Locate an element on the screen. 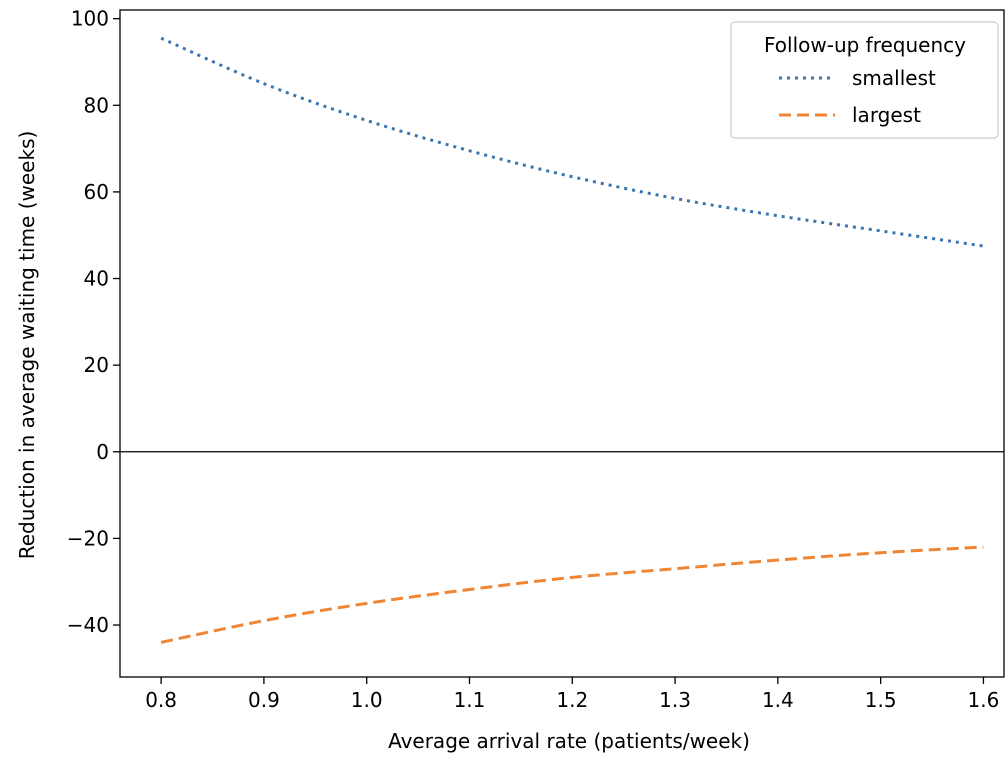  legend-label-largest: largest is located at coordinates (886, 115).